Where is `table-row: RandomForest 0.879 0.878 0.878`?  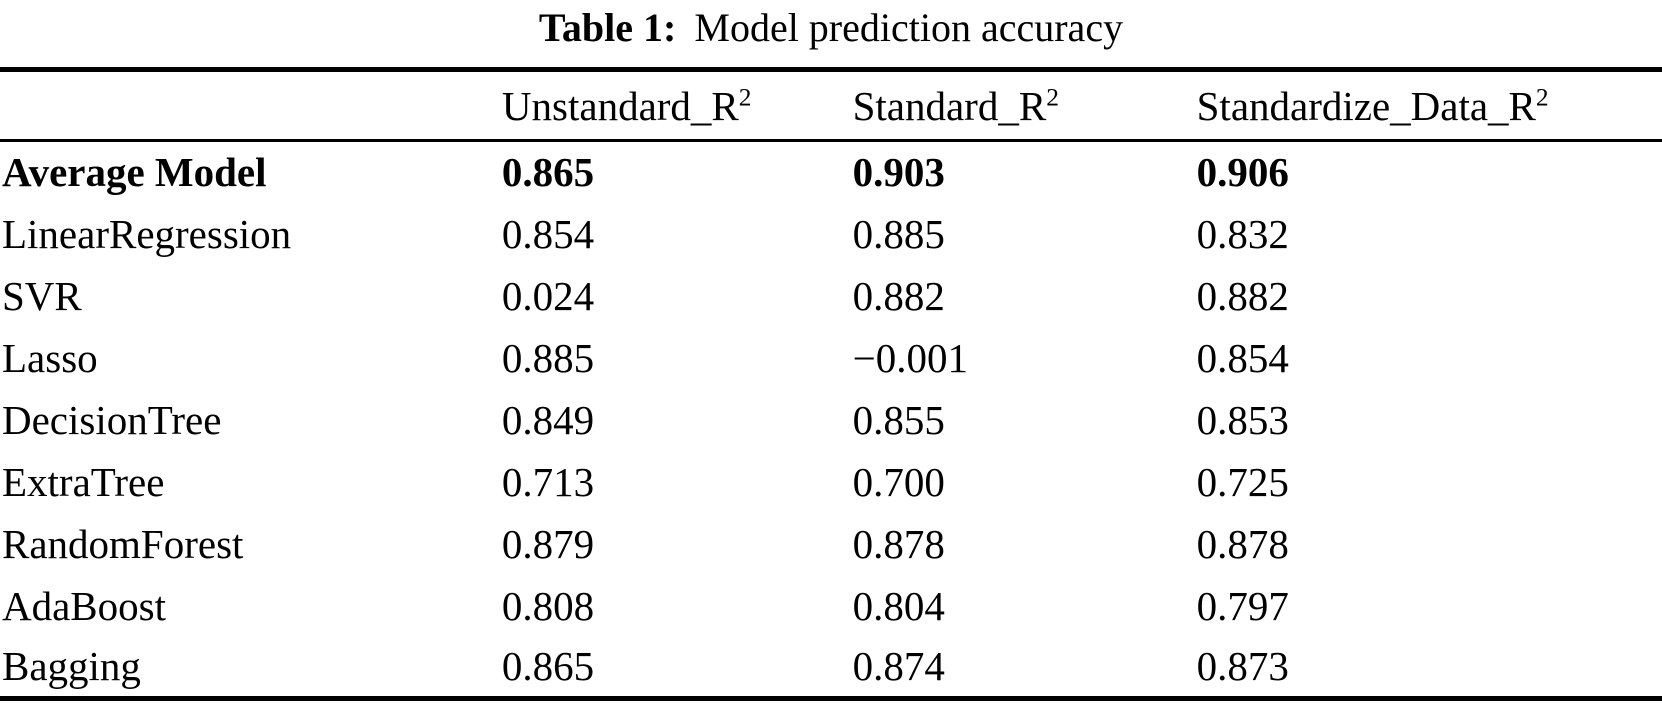 table-row: RandomForest 0.879 0.878 0.878 is located at coordinates (831, 544).